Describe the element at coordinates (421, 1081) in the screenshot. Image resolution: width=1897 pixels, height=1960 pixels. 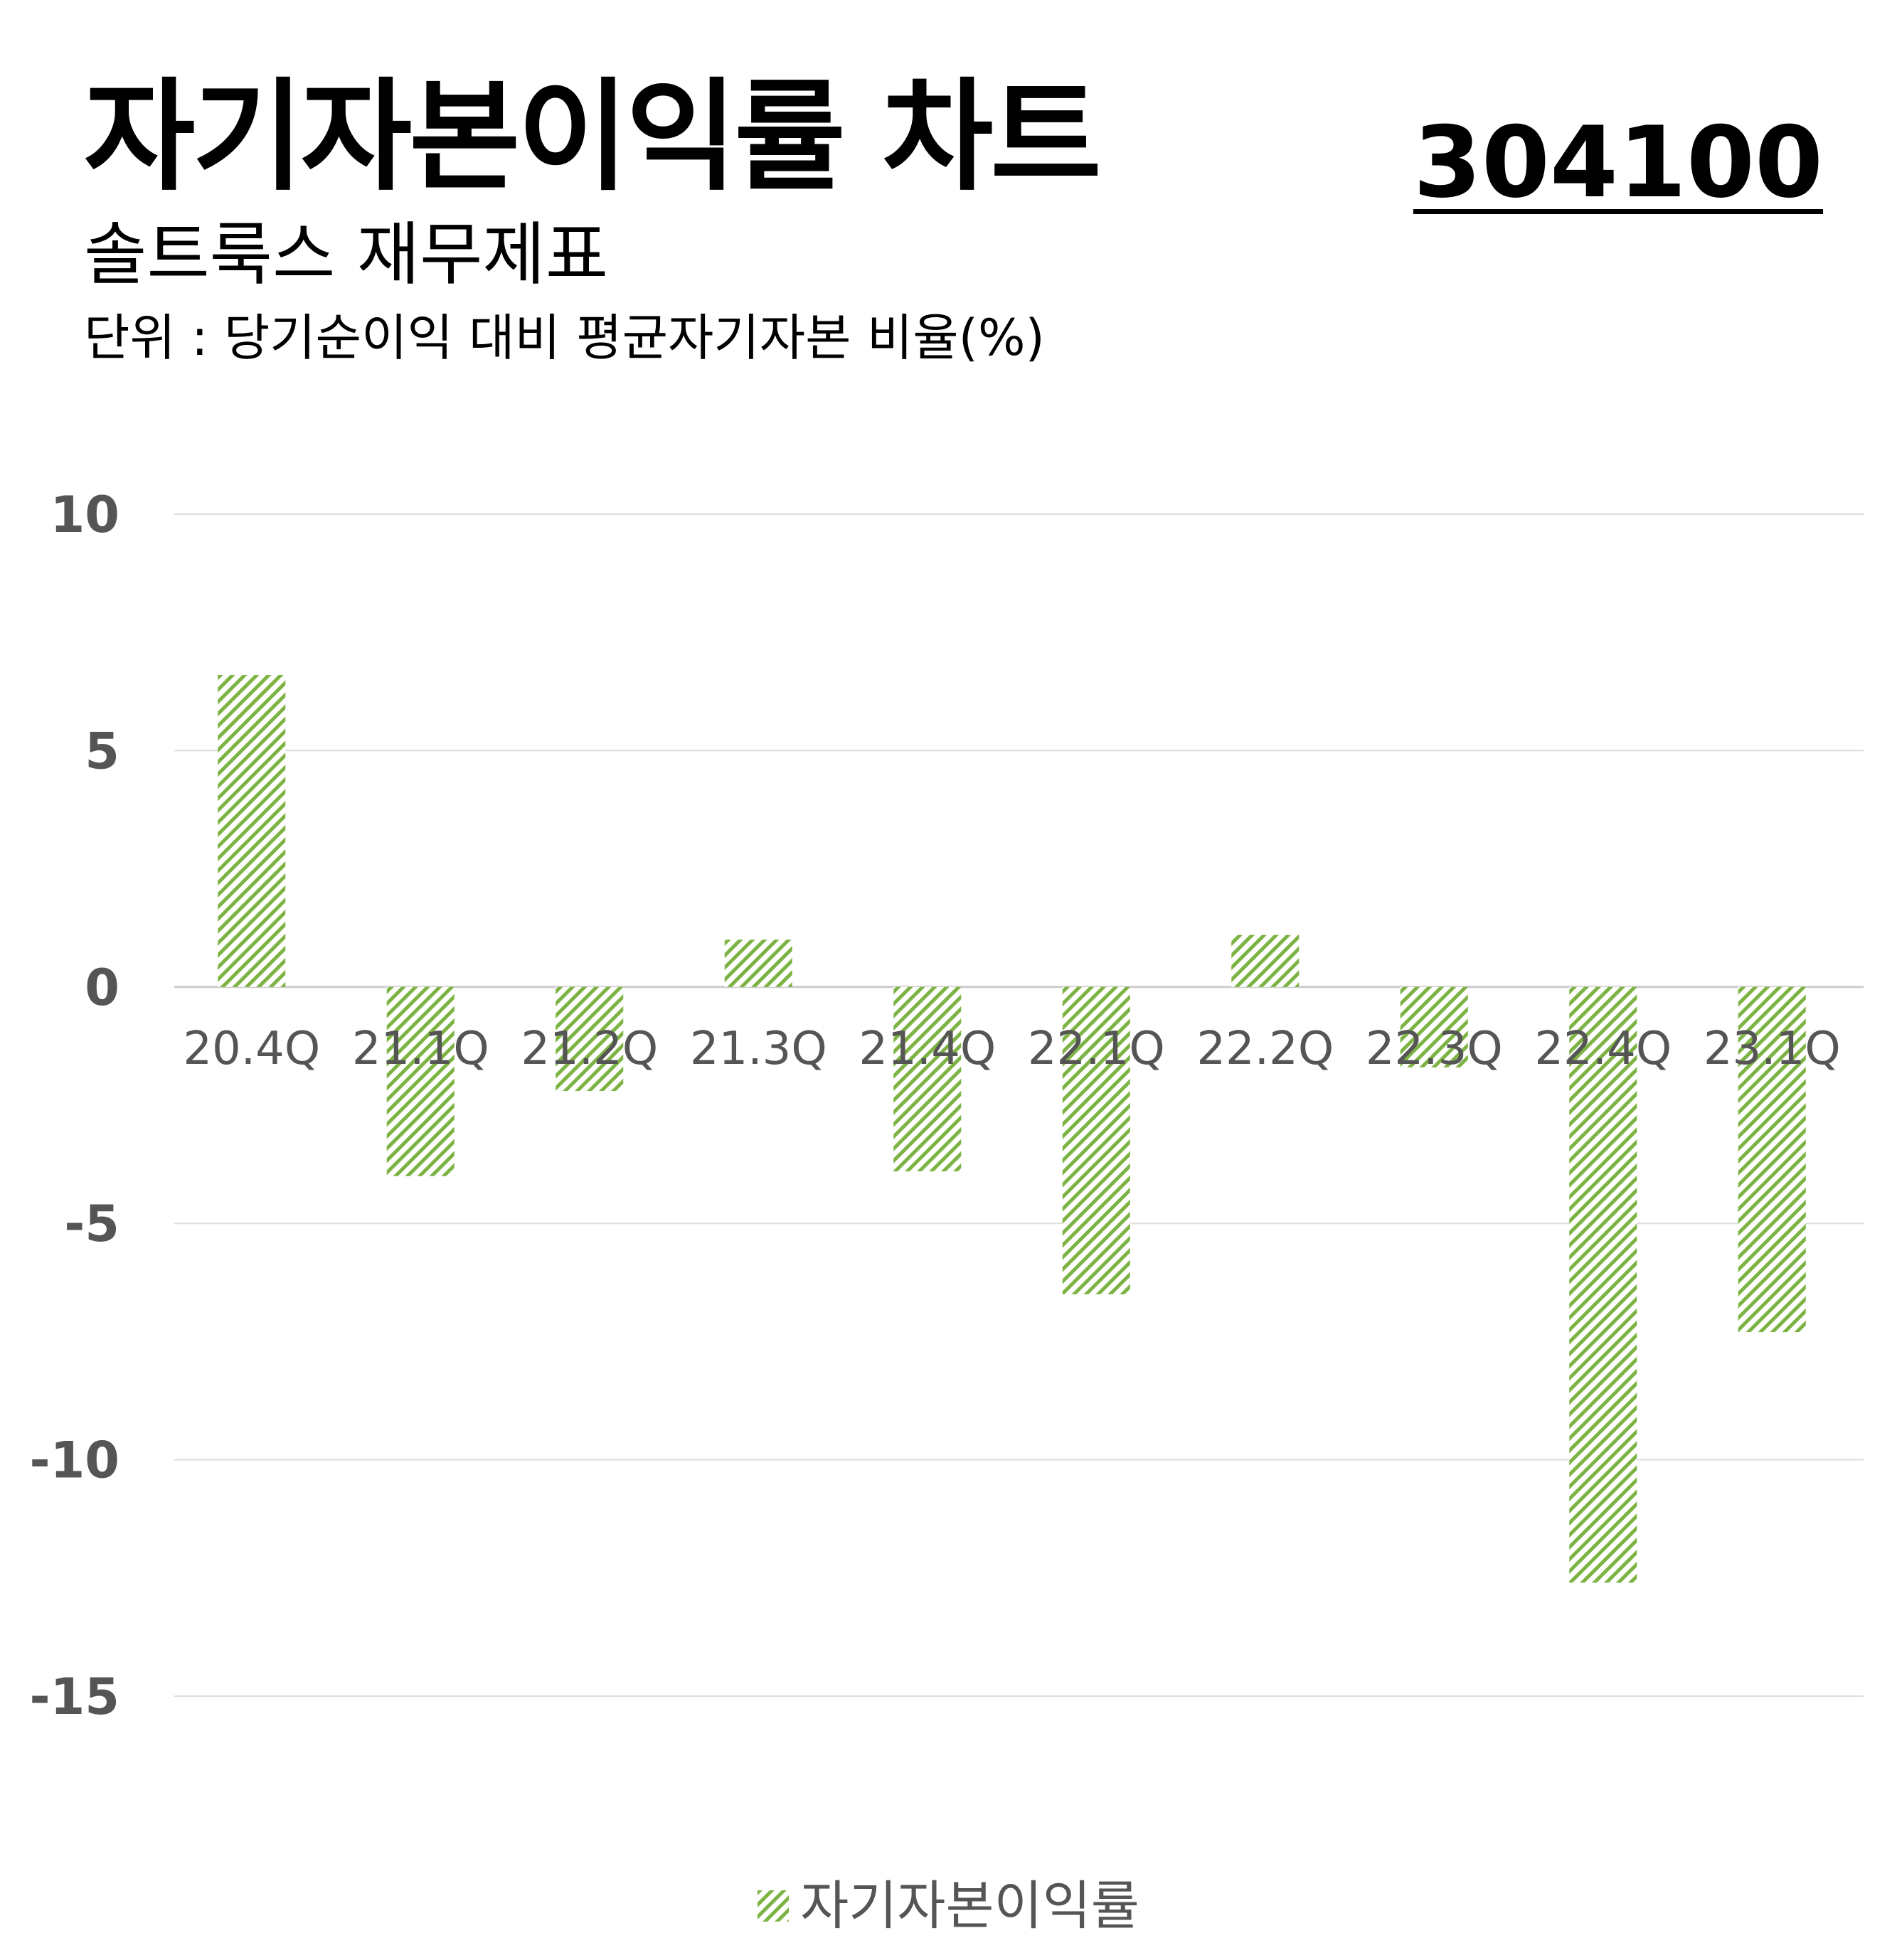
I see `bar-21.1Q` at that location.